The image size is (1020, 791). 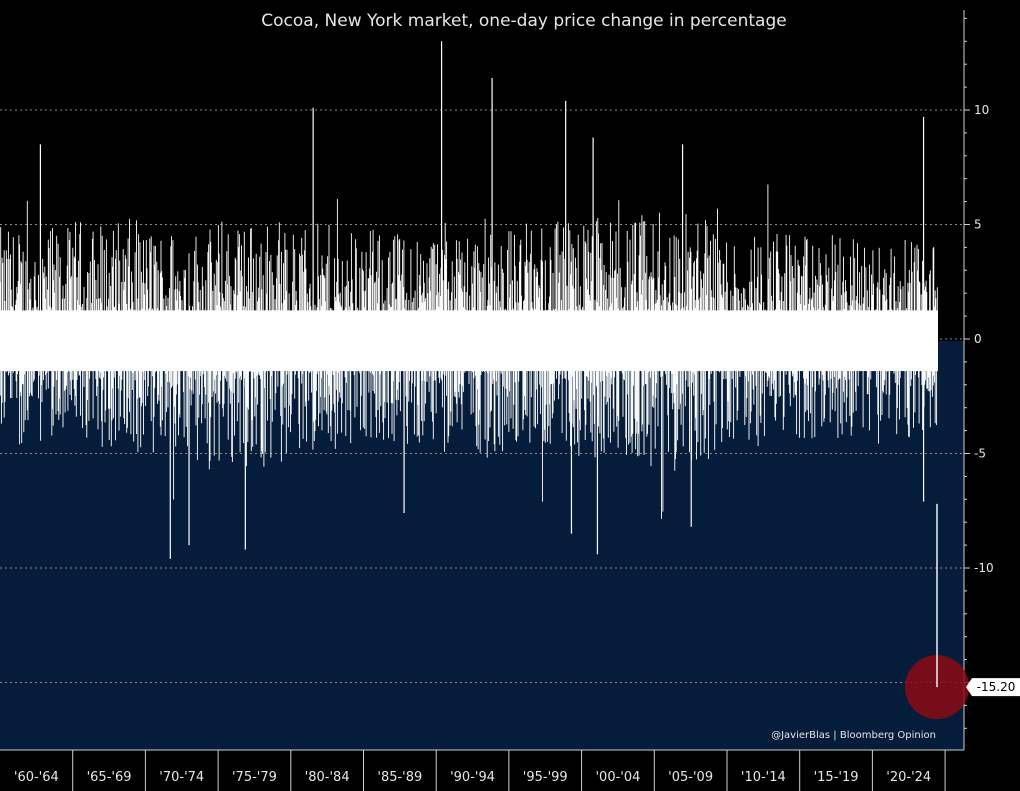 What do you see at coordinates (109, 777) in the screenshot?
I see `x-tick-label: '65-'69` at bounding box center [109, 777].